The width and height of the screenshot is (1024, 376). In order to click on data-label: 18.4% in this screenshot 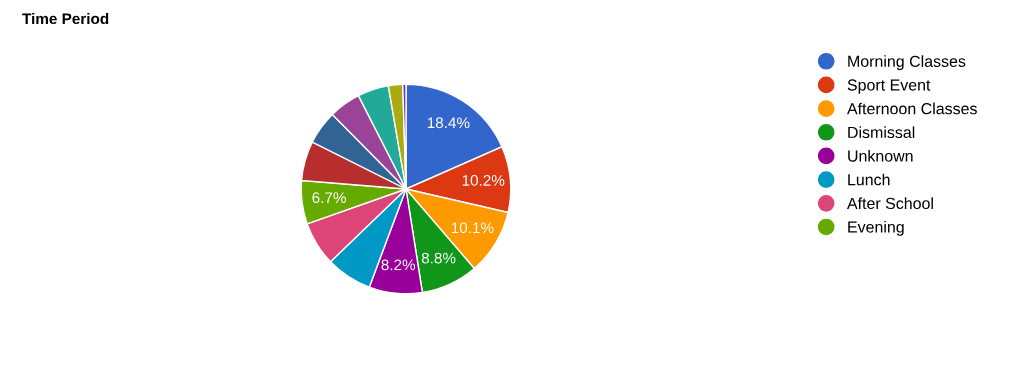, I will do `click(448, 123)`.